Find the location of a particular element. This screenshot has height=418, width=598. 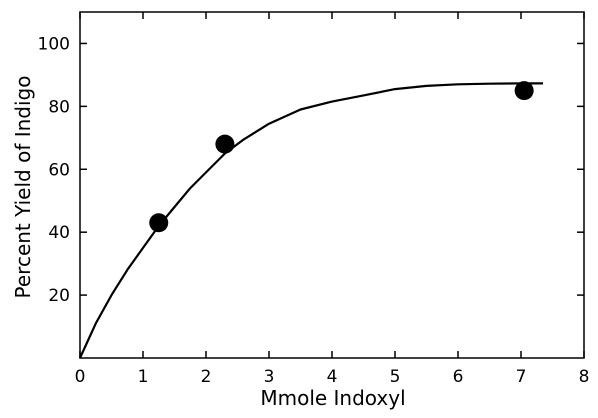

x-tick-label: 1 is located at coordinates (143, 377).